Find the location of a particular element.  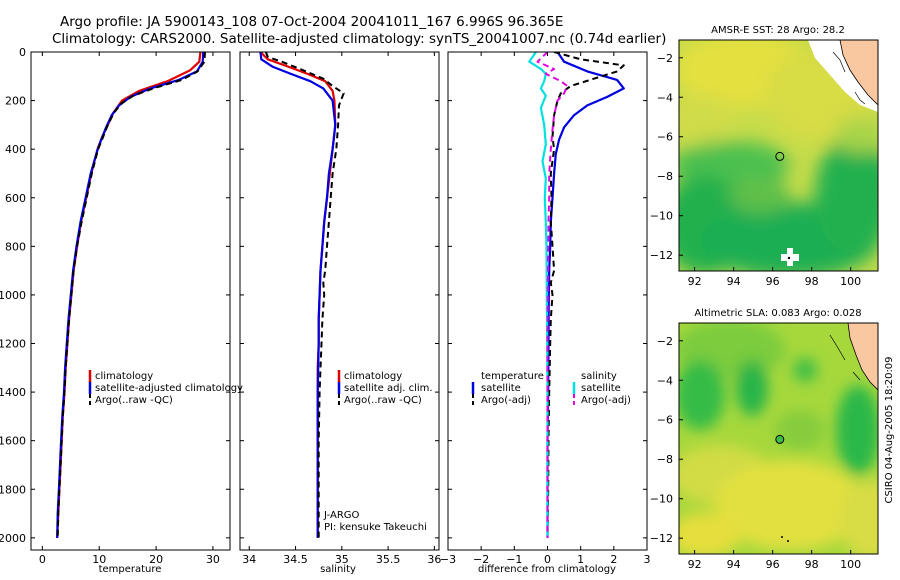

sst-island-outline is located at coordinates (849, 78).